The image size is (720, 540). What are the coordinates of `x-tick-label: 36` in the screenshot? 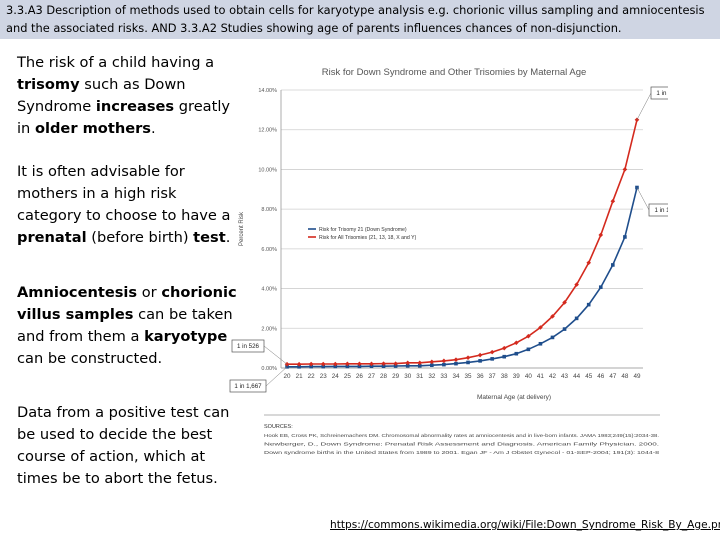 It's located at (481, 376).